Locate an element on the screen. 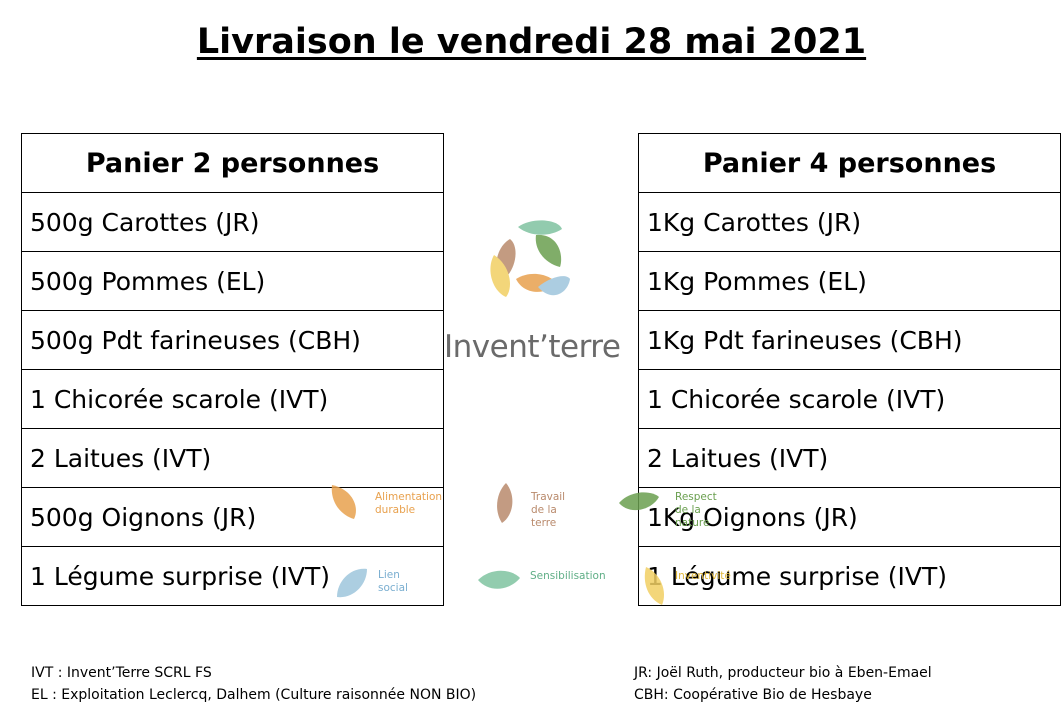  basket-2-header: Panier 2 personnes is located at coordinates (232, 163).